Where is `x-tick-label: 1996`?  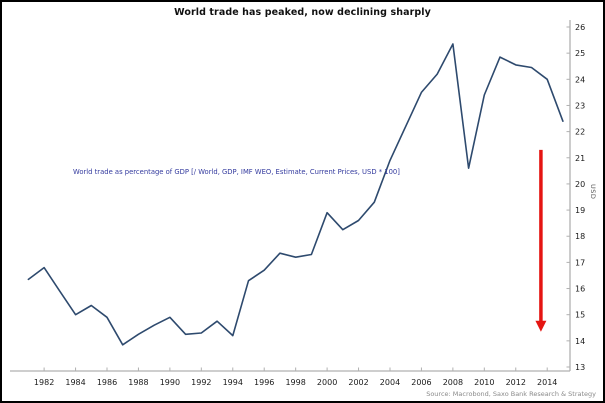
x-tick-label: 1996 is located at coordinates (264, 382).